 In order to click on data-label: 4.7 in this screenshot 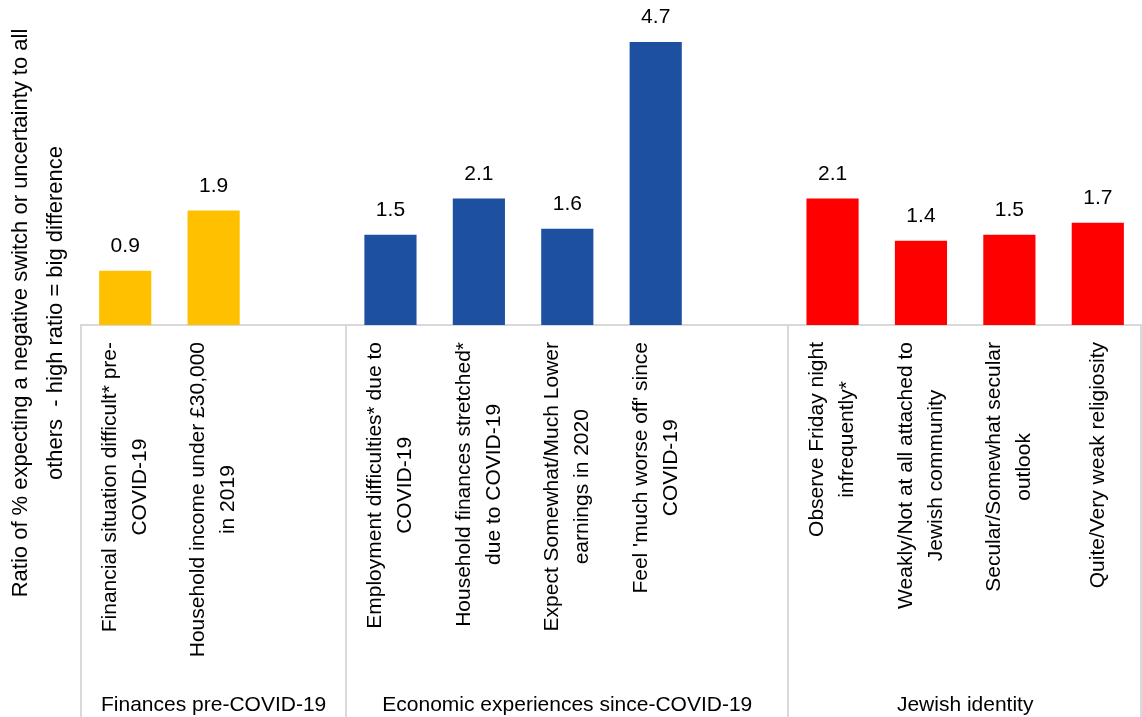, I will do `click(656, 16)`.